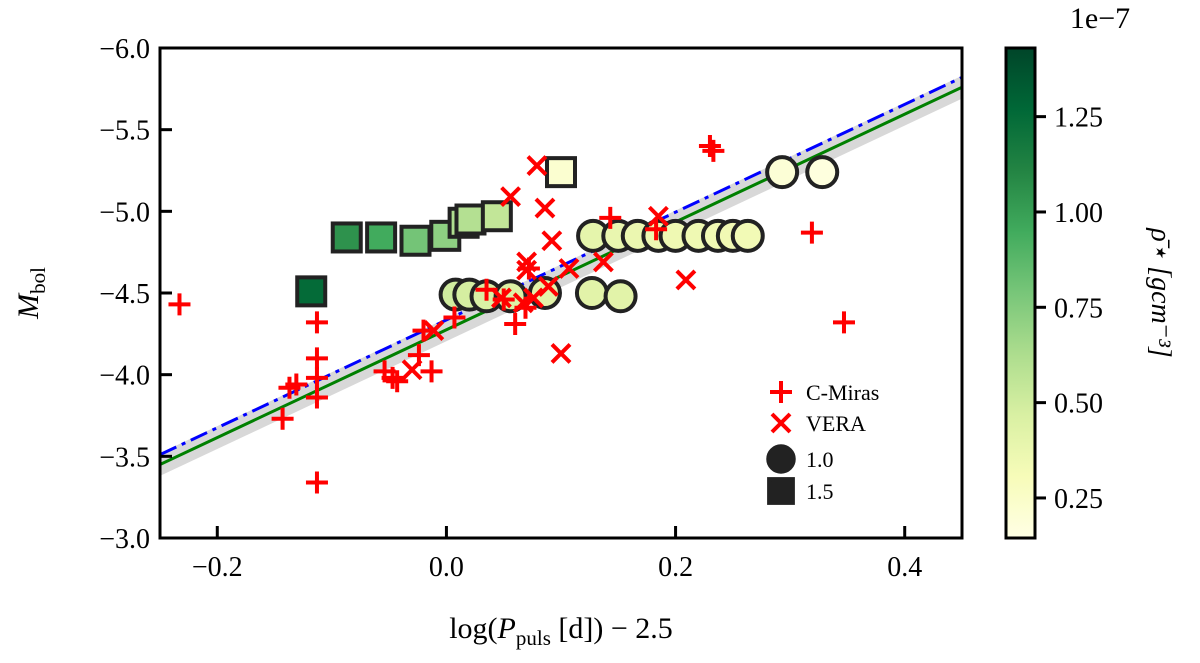 This screenshot has height=663, width=1200. What do you see at coordinates (124, 49) in the screenshot?
I see `y-tick-label: −6.0` at bounding box center [124, 49].